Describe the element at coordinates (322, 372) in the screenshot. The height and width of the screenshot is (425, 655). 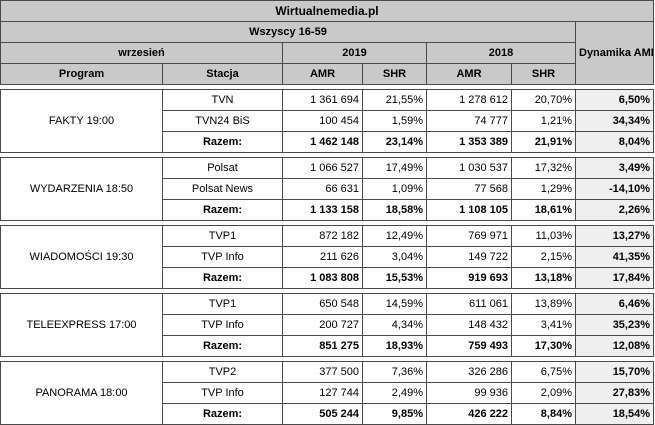
I see `amr-2019-cell: 377 500` at that location.